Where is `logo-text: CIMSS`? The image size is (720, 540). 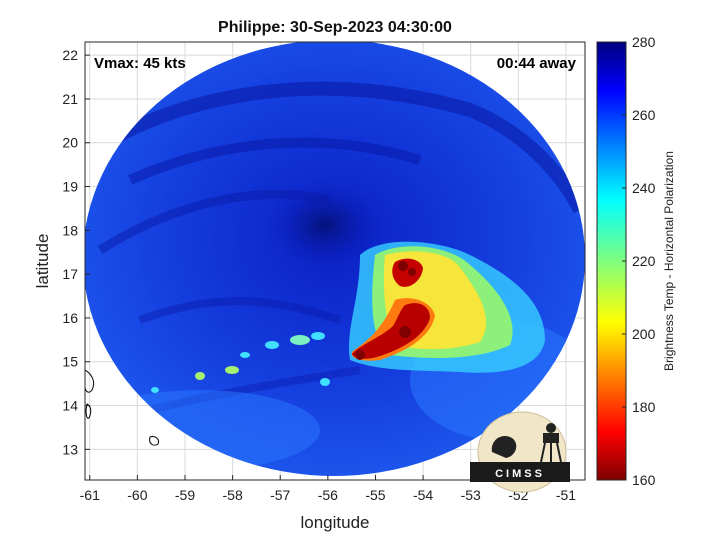 logo-text: CIMSS is located at coordinates (520, 474).